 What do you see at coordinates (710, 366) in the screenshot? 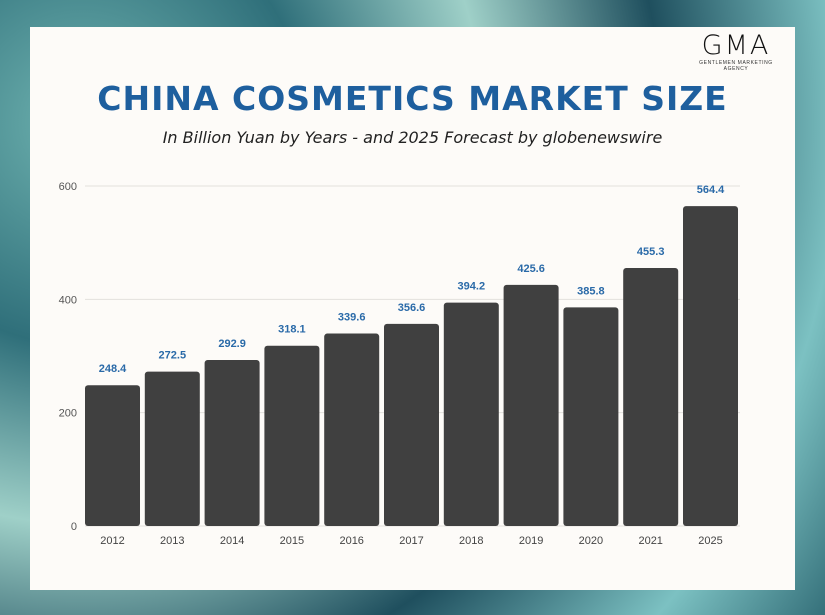
I see `bar-2025` at bounding box center [710, 366].